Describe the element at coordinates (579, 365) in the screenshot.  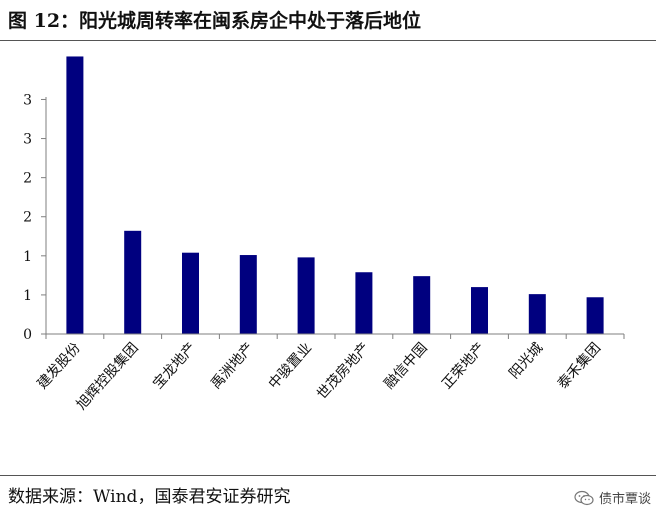
I see `x-tick-label: 泰禾集团` at that location.